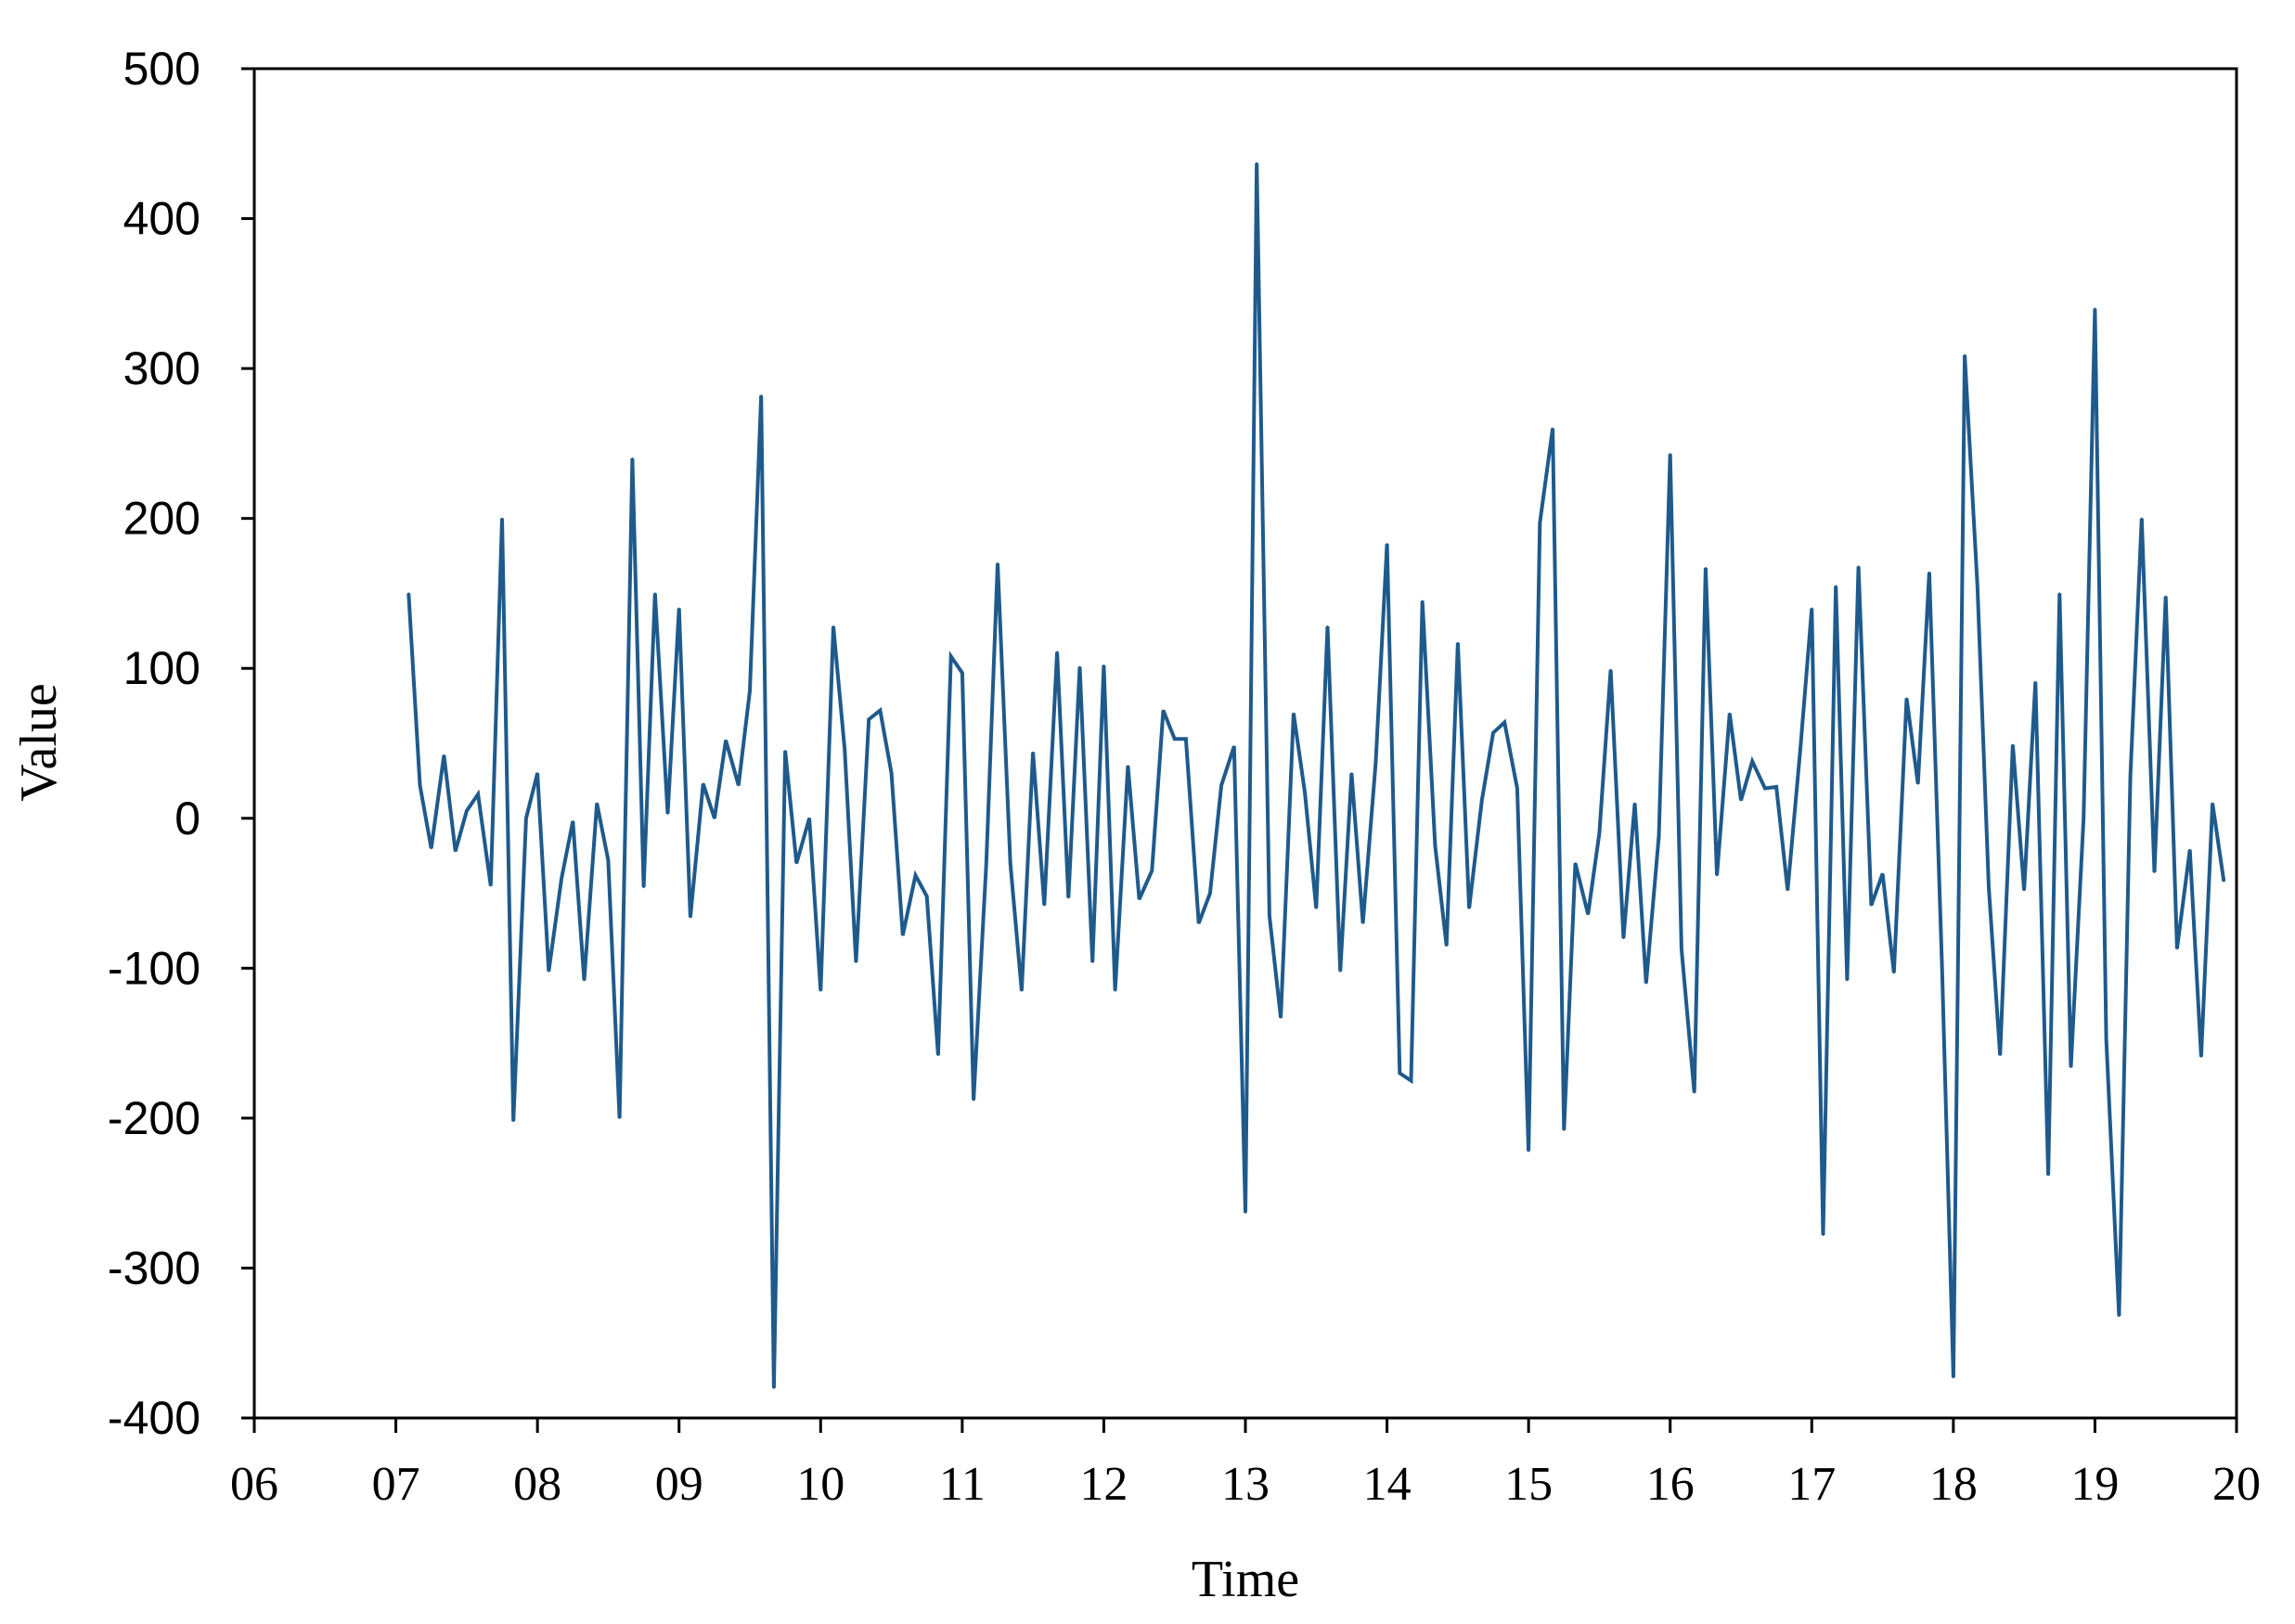  Describe the element at coordinates (161, 69) in the screenshot. I see `y-tick-label: 500` at that location.